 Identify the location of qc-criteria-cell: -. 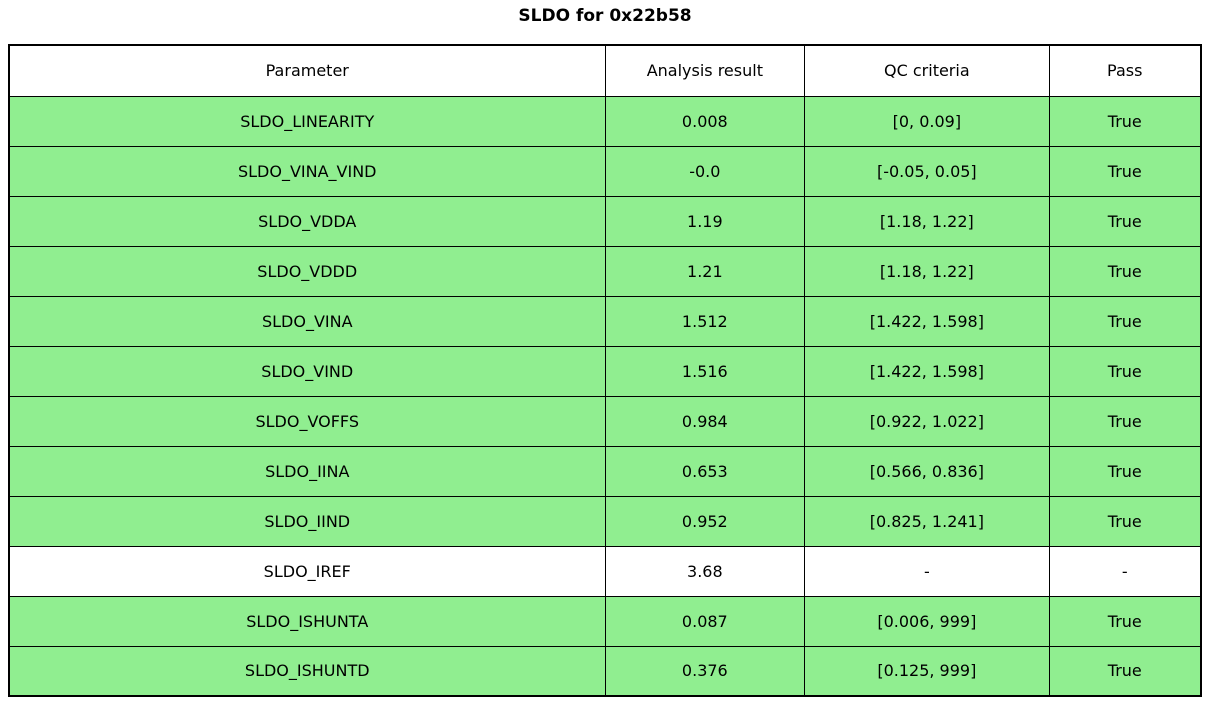
(927, 571).